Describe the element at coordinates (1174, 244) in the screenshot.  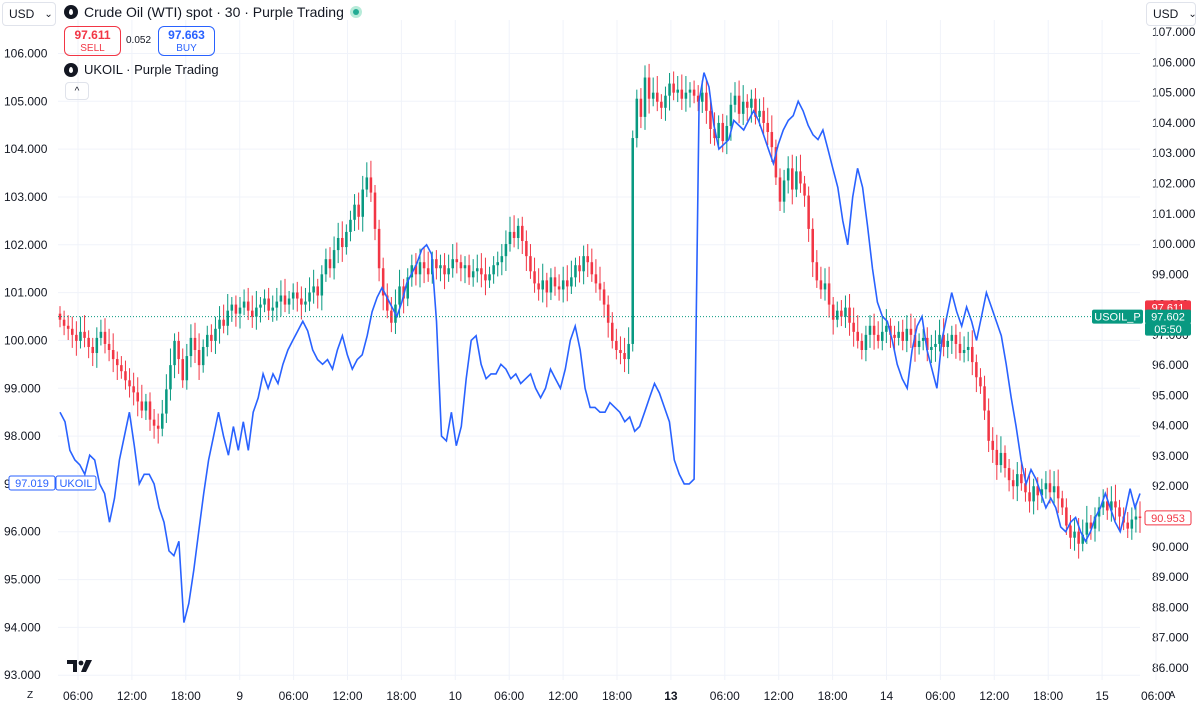
I see `right-axis-tick: 100.000` at that location.